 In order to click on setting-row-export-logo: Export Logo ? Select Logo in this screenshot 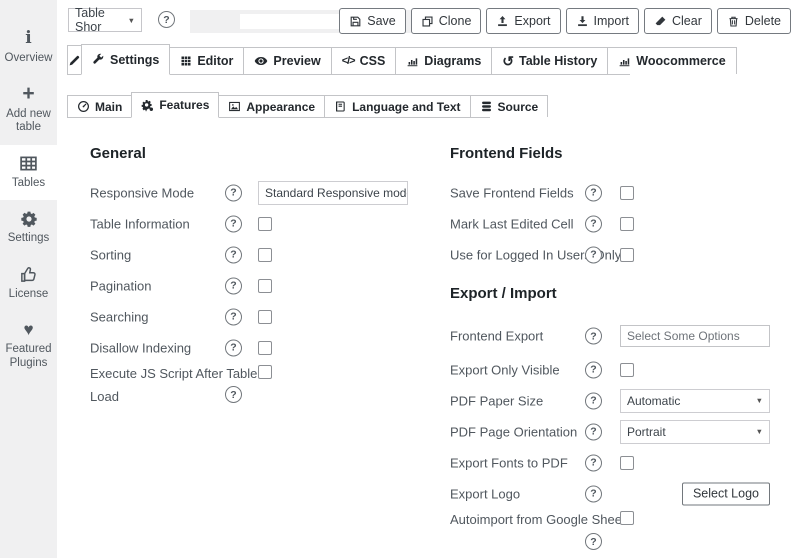, I will do `click(617, 493)`.